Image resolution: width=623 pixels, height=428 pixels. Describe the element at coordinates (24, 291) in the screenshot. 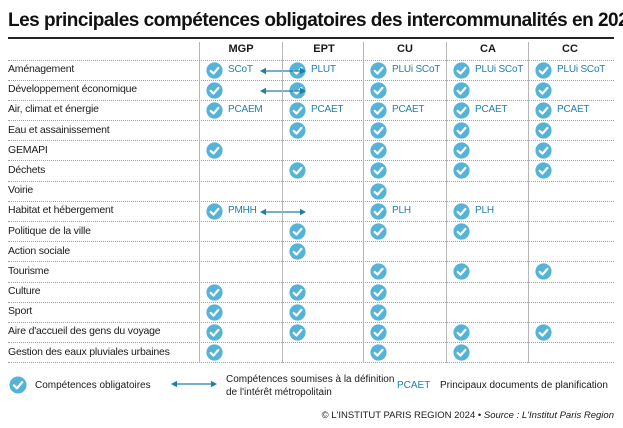

I see `row-label: Culture` at that location.